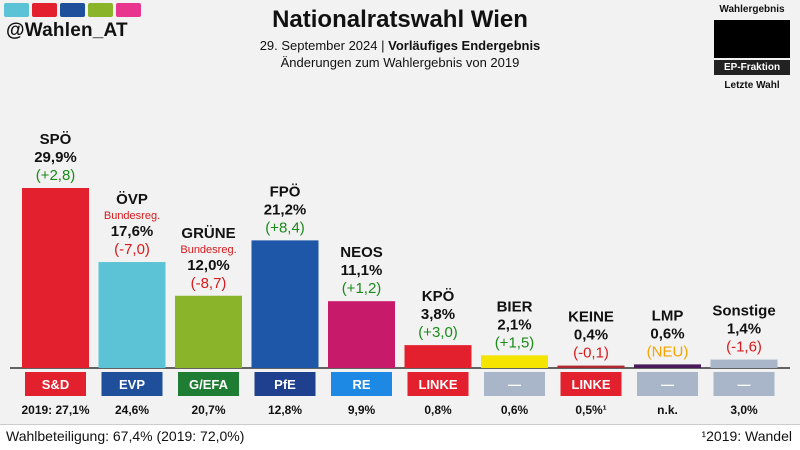 The width and height of the screenshot is (800, 450). Describe the element at coordinates (400, 437) in the screenshot. I see `footer-bar` at that location.